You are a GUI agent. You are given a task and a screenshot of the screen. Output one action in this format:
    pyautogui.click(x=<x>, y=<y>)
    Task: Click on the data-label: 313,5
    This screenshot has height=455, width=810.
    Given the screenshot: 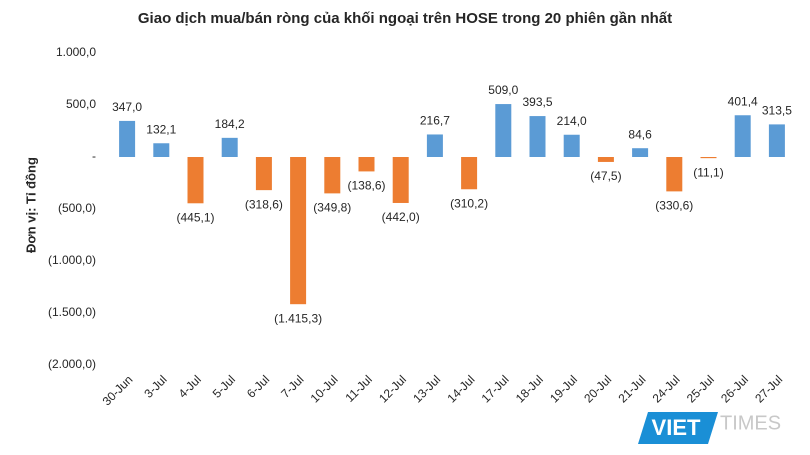 What is the action you would take?
    pyautogui.click(x=777, y=111)
    